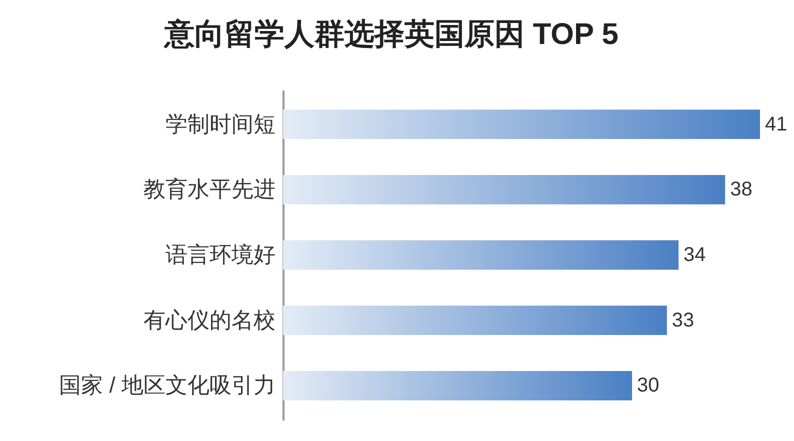  What do you see at coordinates (210, 189) in the screenshot?
I see `y-tick-label: 教育水平先进` at bounding box center [210, 189].